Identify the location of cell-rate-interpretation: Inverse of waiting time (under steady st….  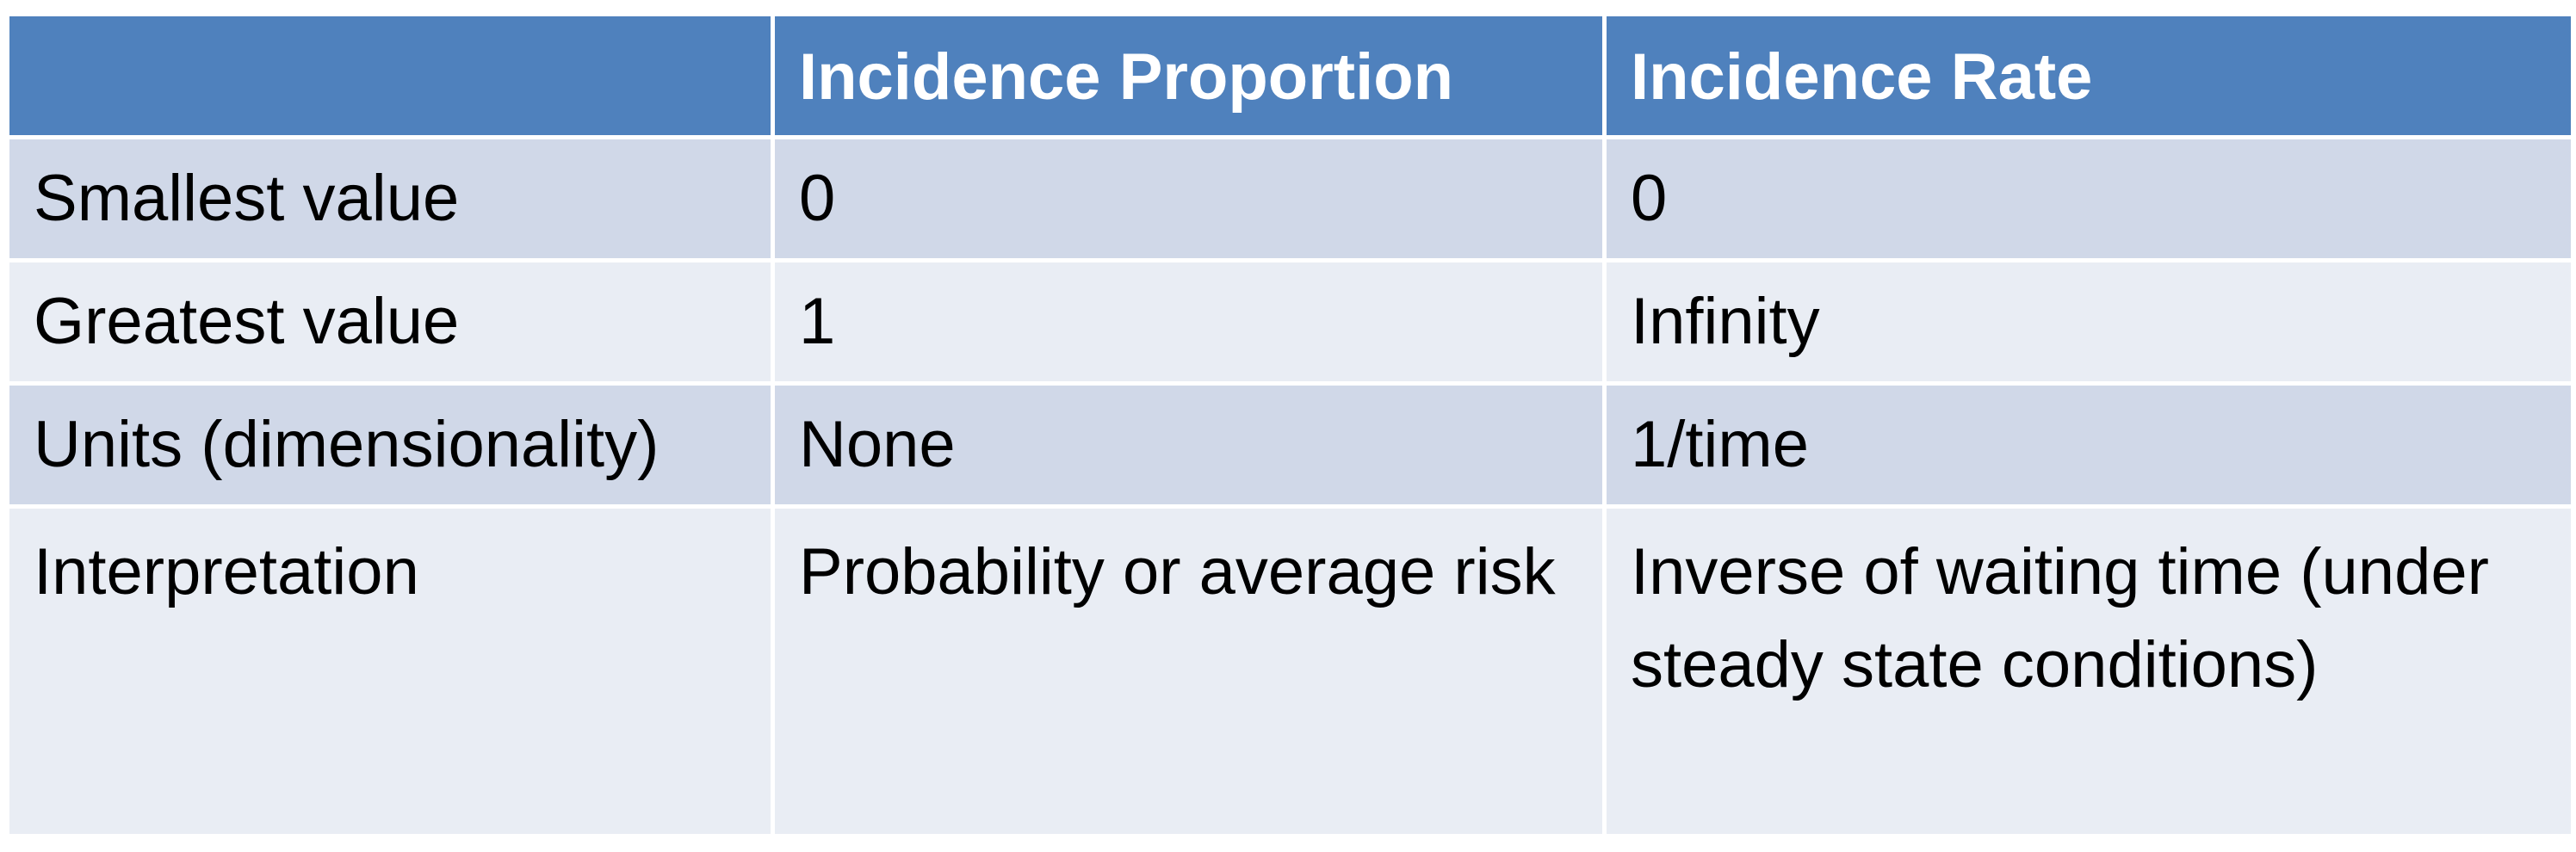
(2088, 671).